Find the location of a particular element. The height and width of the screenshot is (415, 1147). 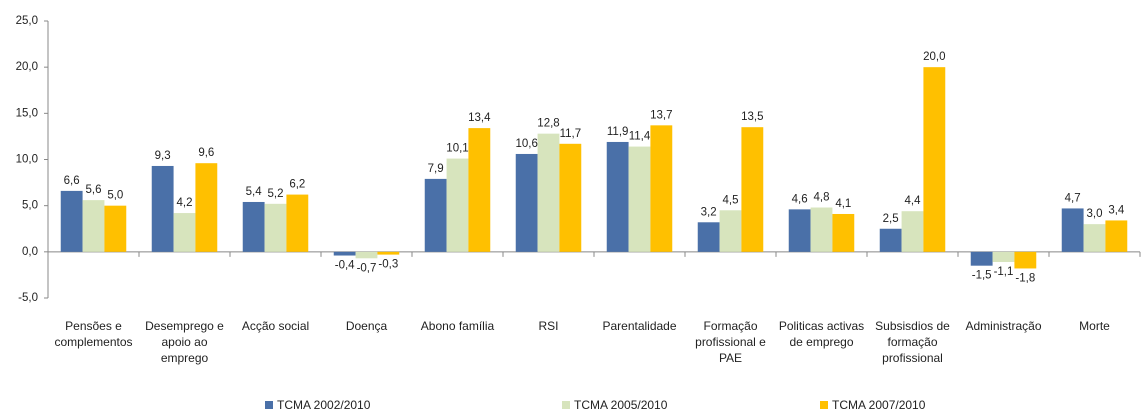

value-label: 5,4 is located at coordinates (254, 192).